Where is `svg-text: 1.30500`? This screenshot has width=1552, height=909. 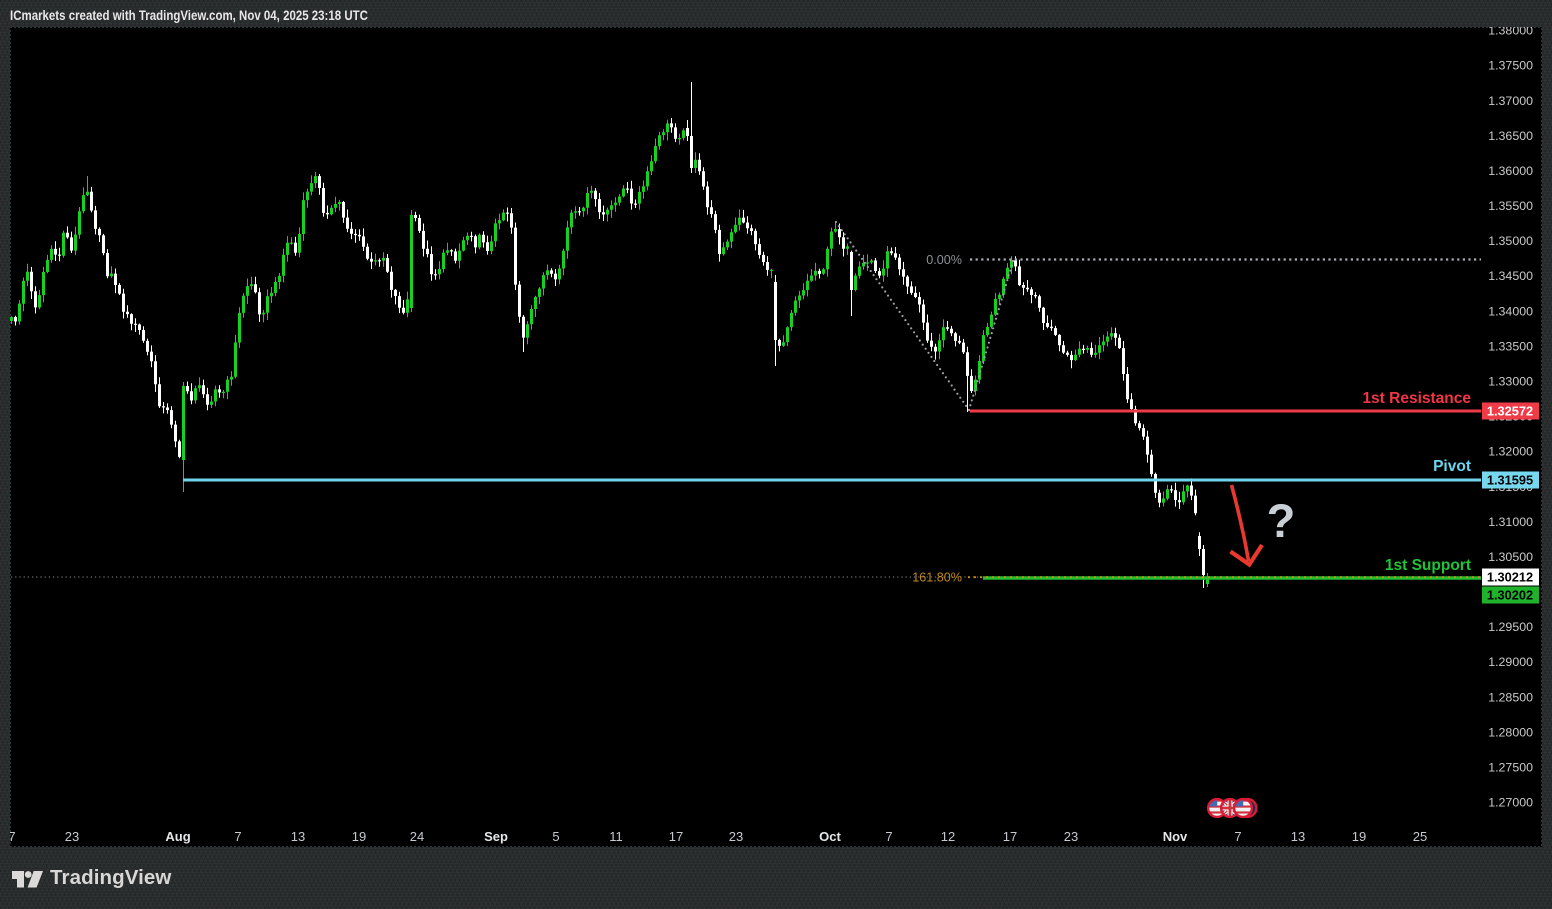
svg-text: 1.30500 is located at coordinates (1510, 557).